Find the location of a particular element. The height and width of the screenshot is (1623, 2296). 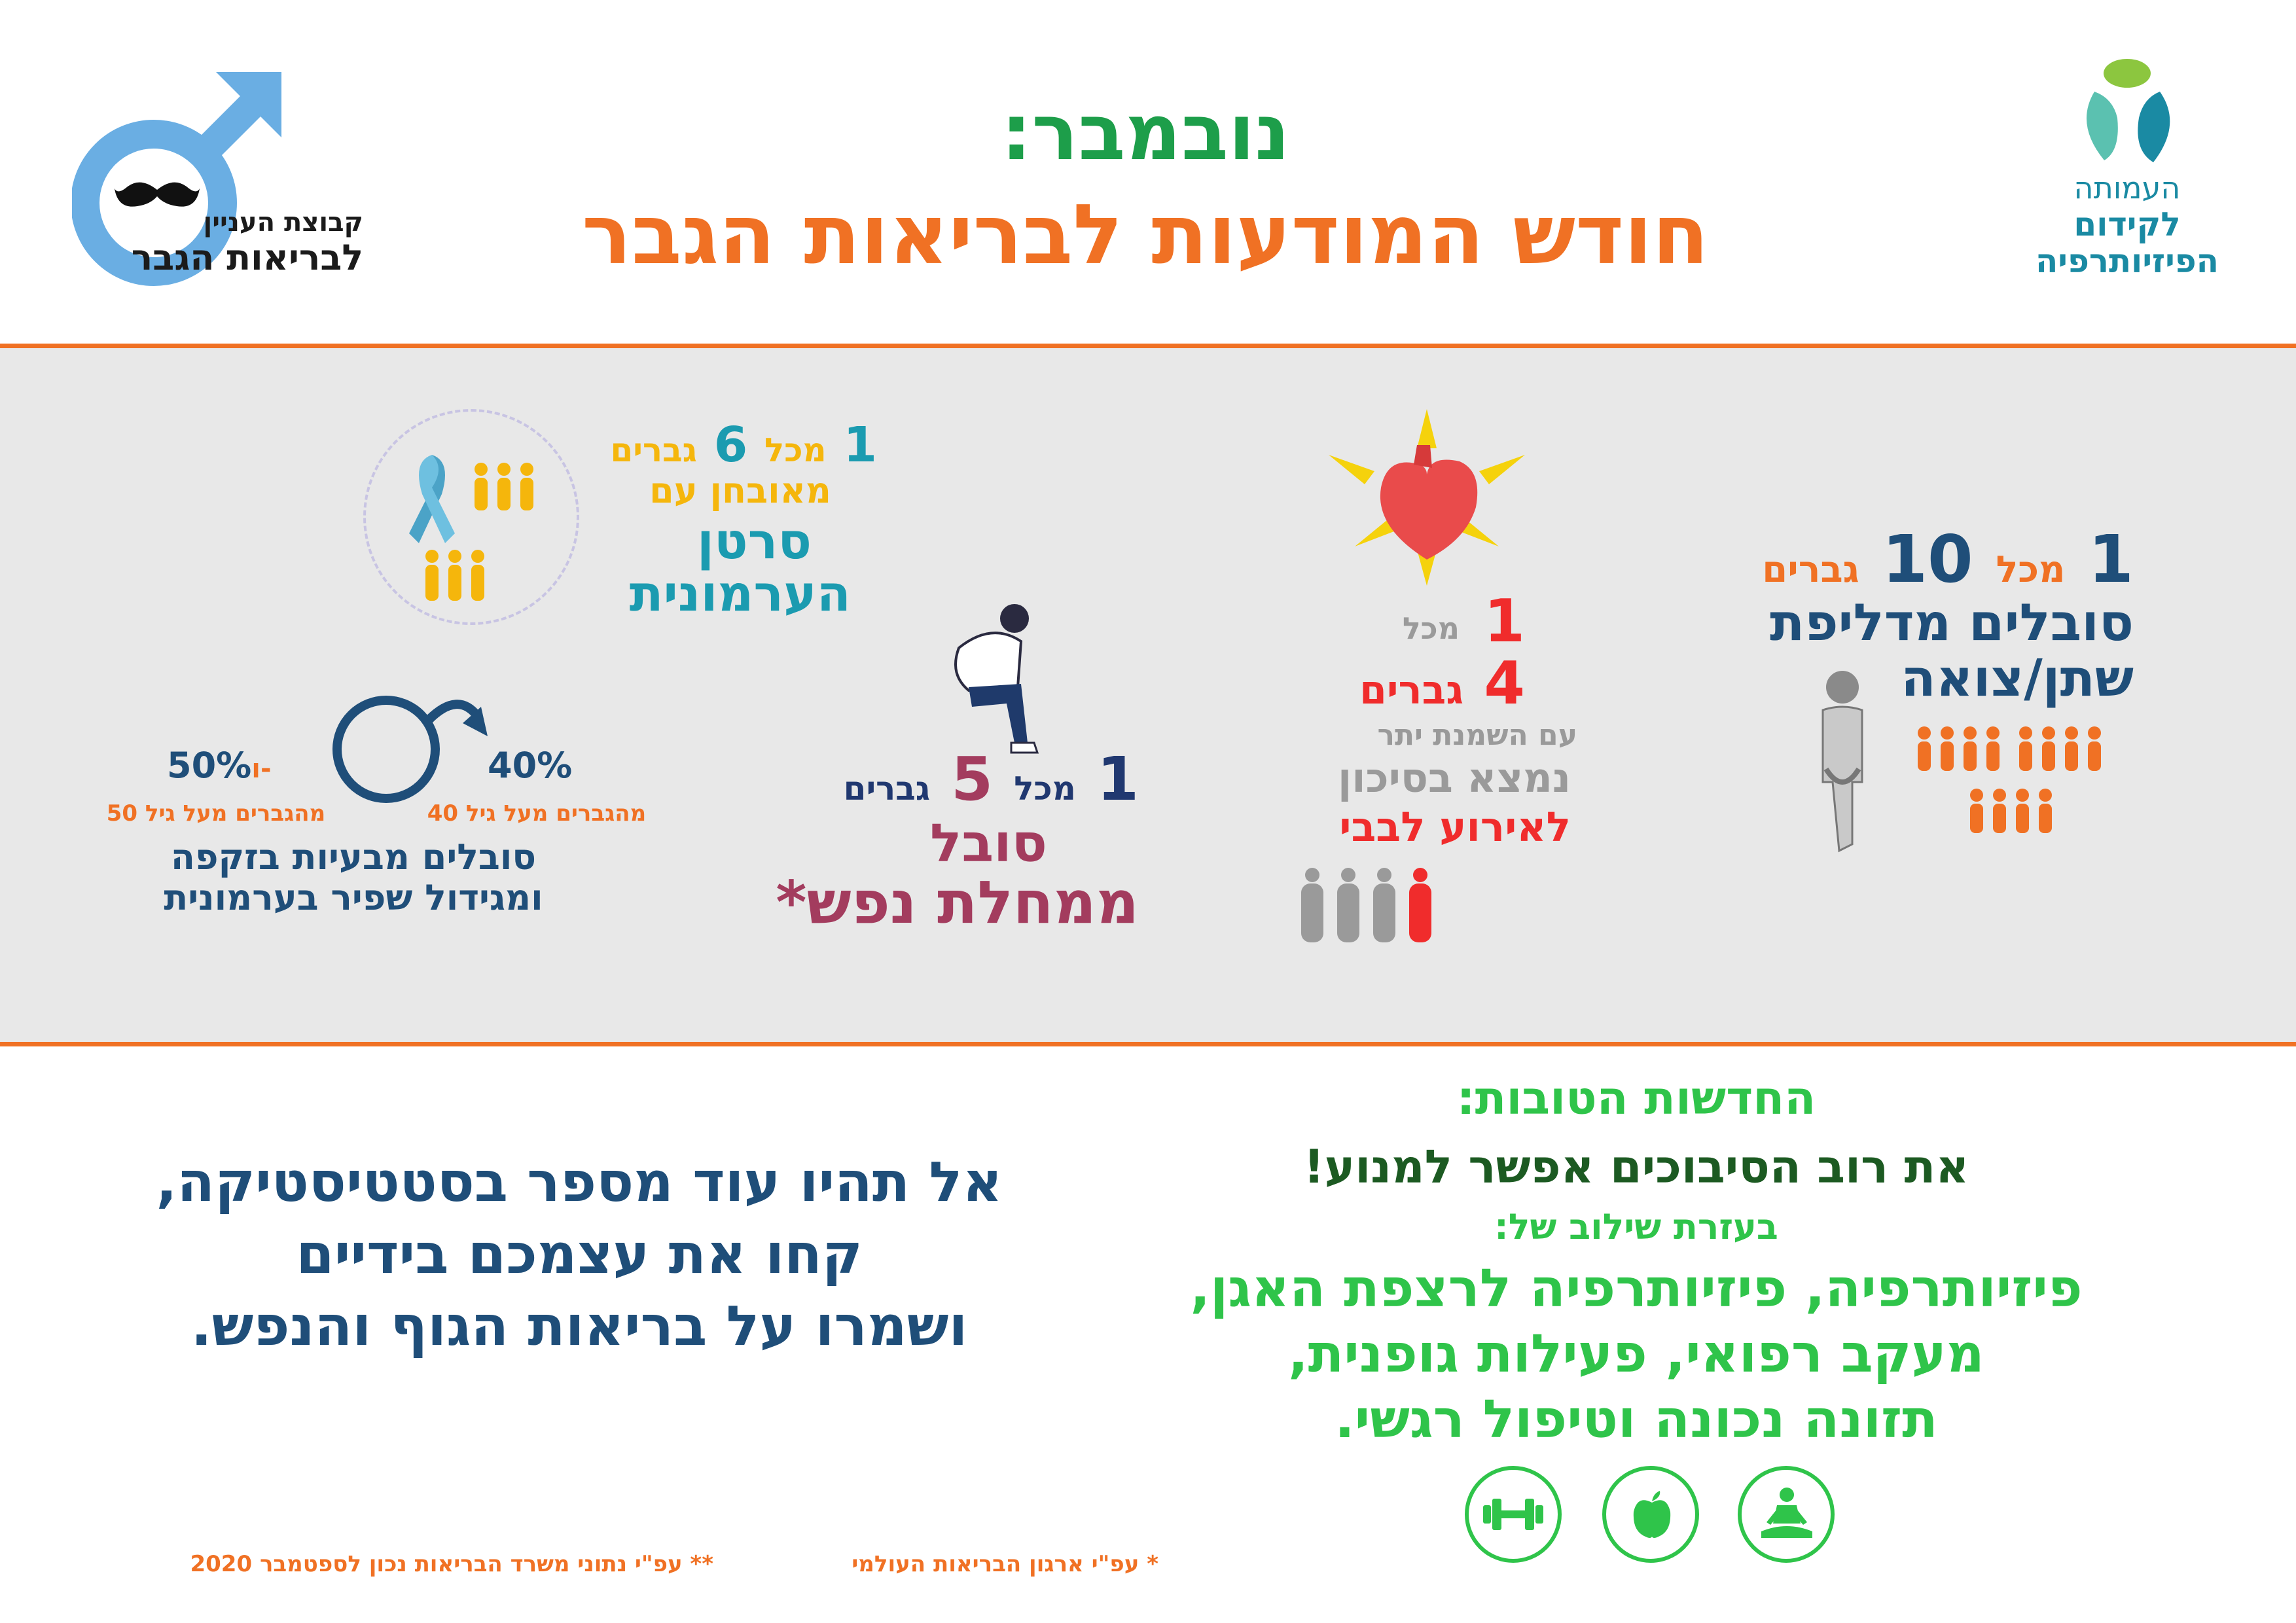

logo-figure-icon is located at coordinates (2128, 111).